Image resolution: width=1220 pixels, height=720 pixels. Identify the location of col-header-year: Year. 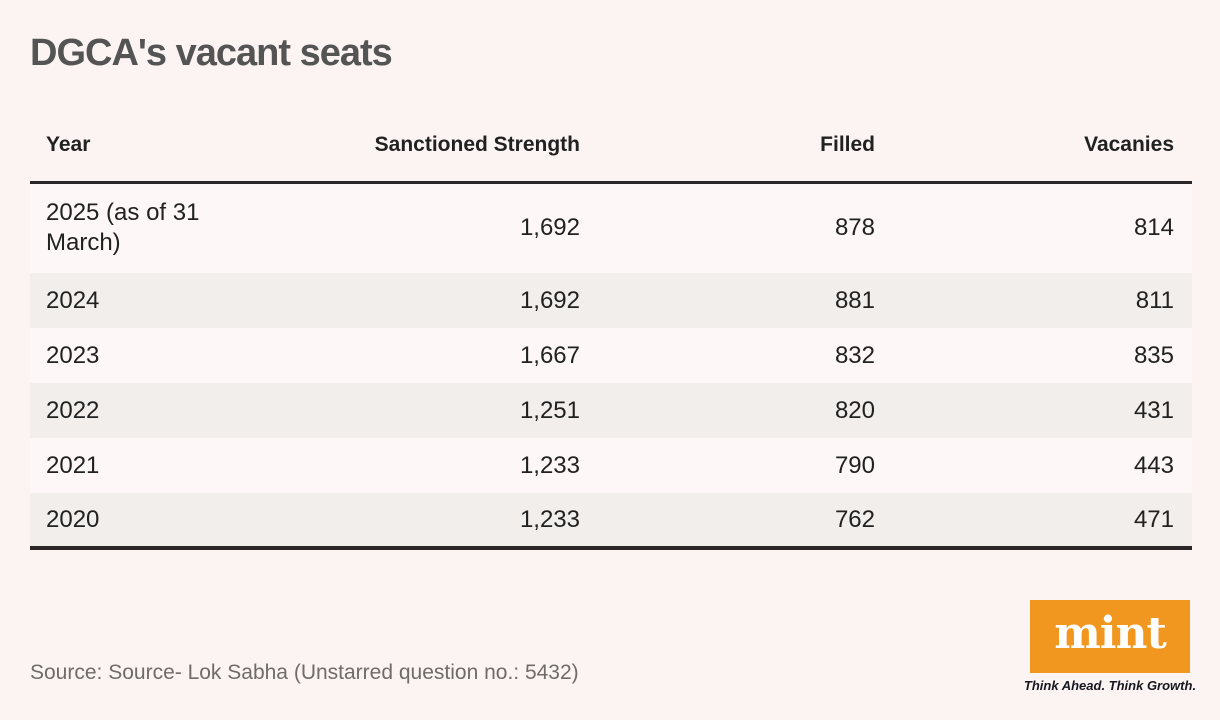
(130, 151).